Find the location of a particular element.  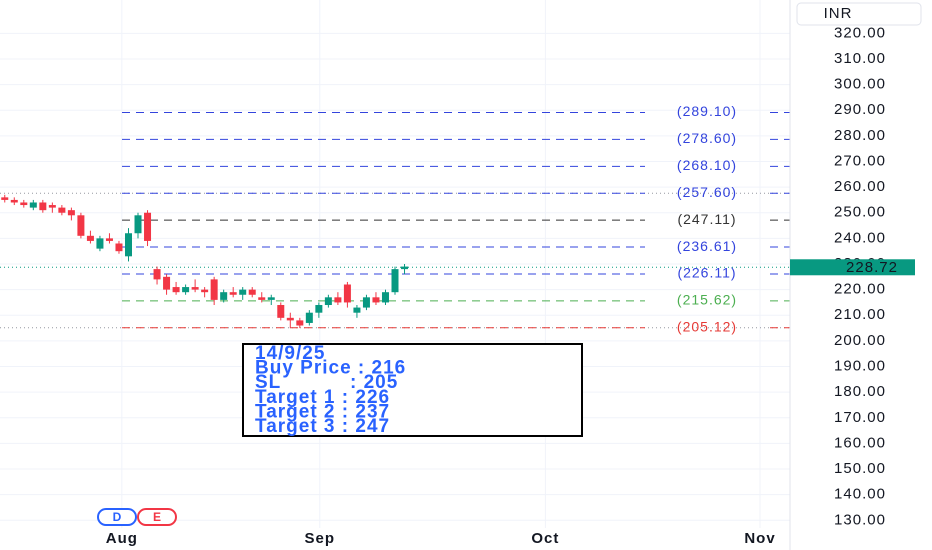

y-tick-label: 190.00 is located at coordinates (860, 365).